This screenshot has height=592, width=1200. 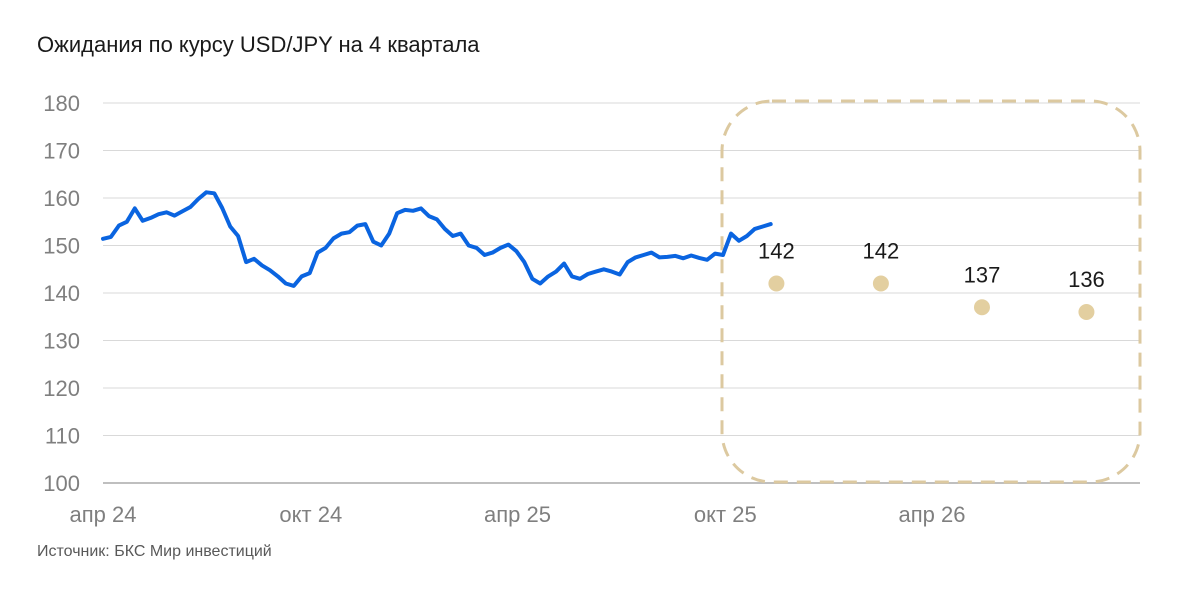 I want to click on x-tick-label: апр 26, so click(x=932, y=514).